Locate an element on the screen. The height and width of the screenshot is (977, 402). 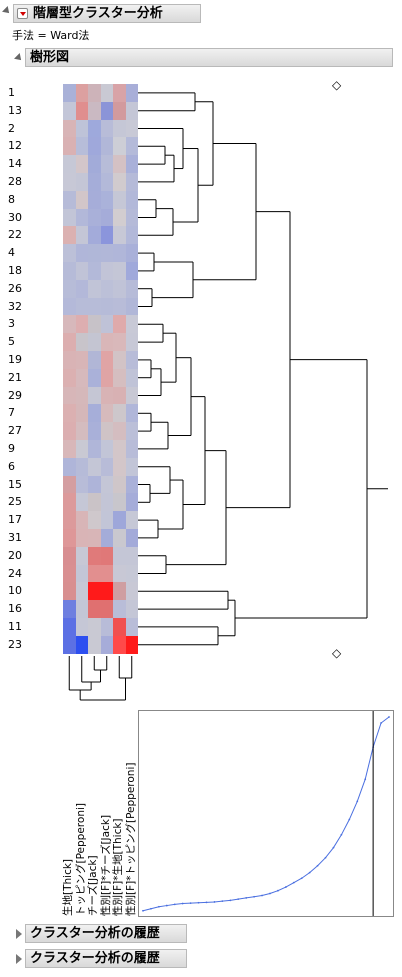
row-label: 22 is located at coordinates (15, 235).